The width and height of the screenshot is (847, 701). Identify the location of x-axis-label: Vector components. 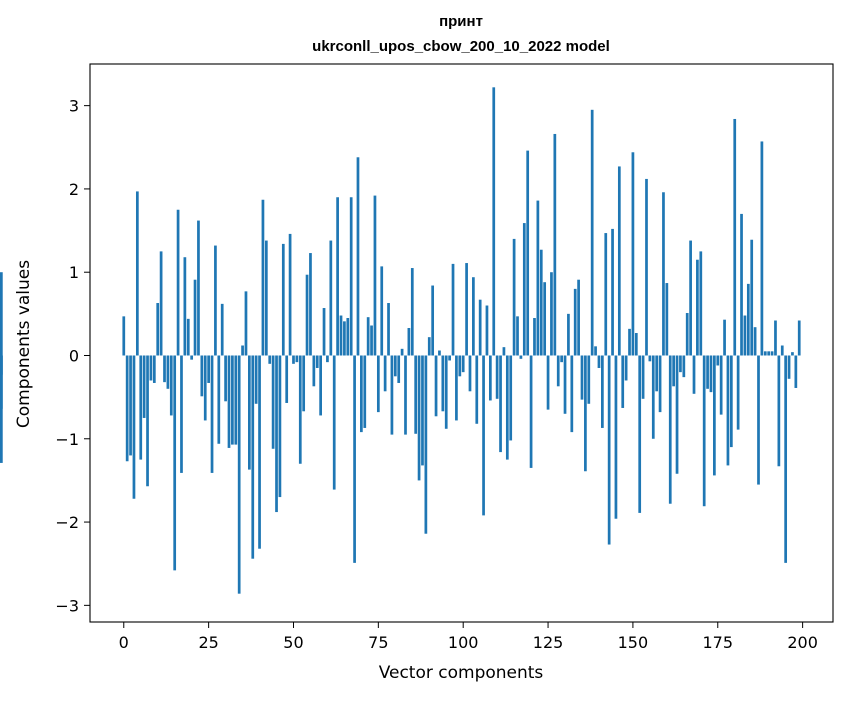
(461, 673).